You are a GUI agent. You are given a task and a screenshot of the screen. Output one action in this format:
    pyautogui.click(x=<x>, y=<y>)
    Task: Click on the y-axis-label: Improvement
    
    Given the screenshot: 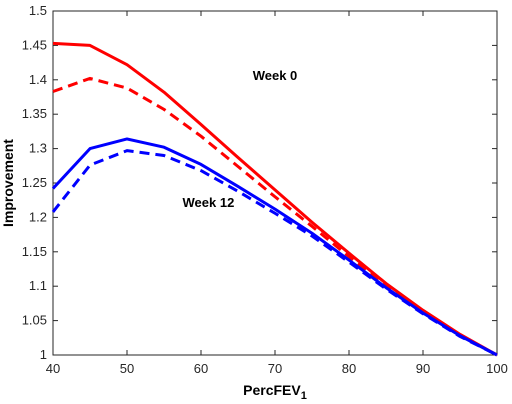 What is the action you would take?
    pyautogui.click(x=8, y=183)
    